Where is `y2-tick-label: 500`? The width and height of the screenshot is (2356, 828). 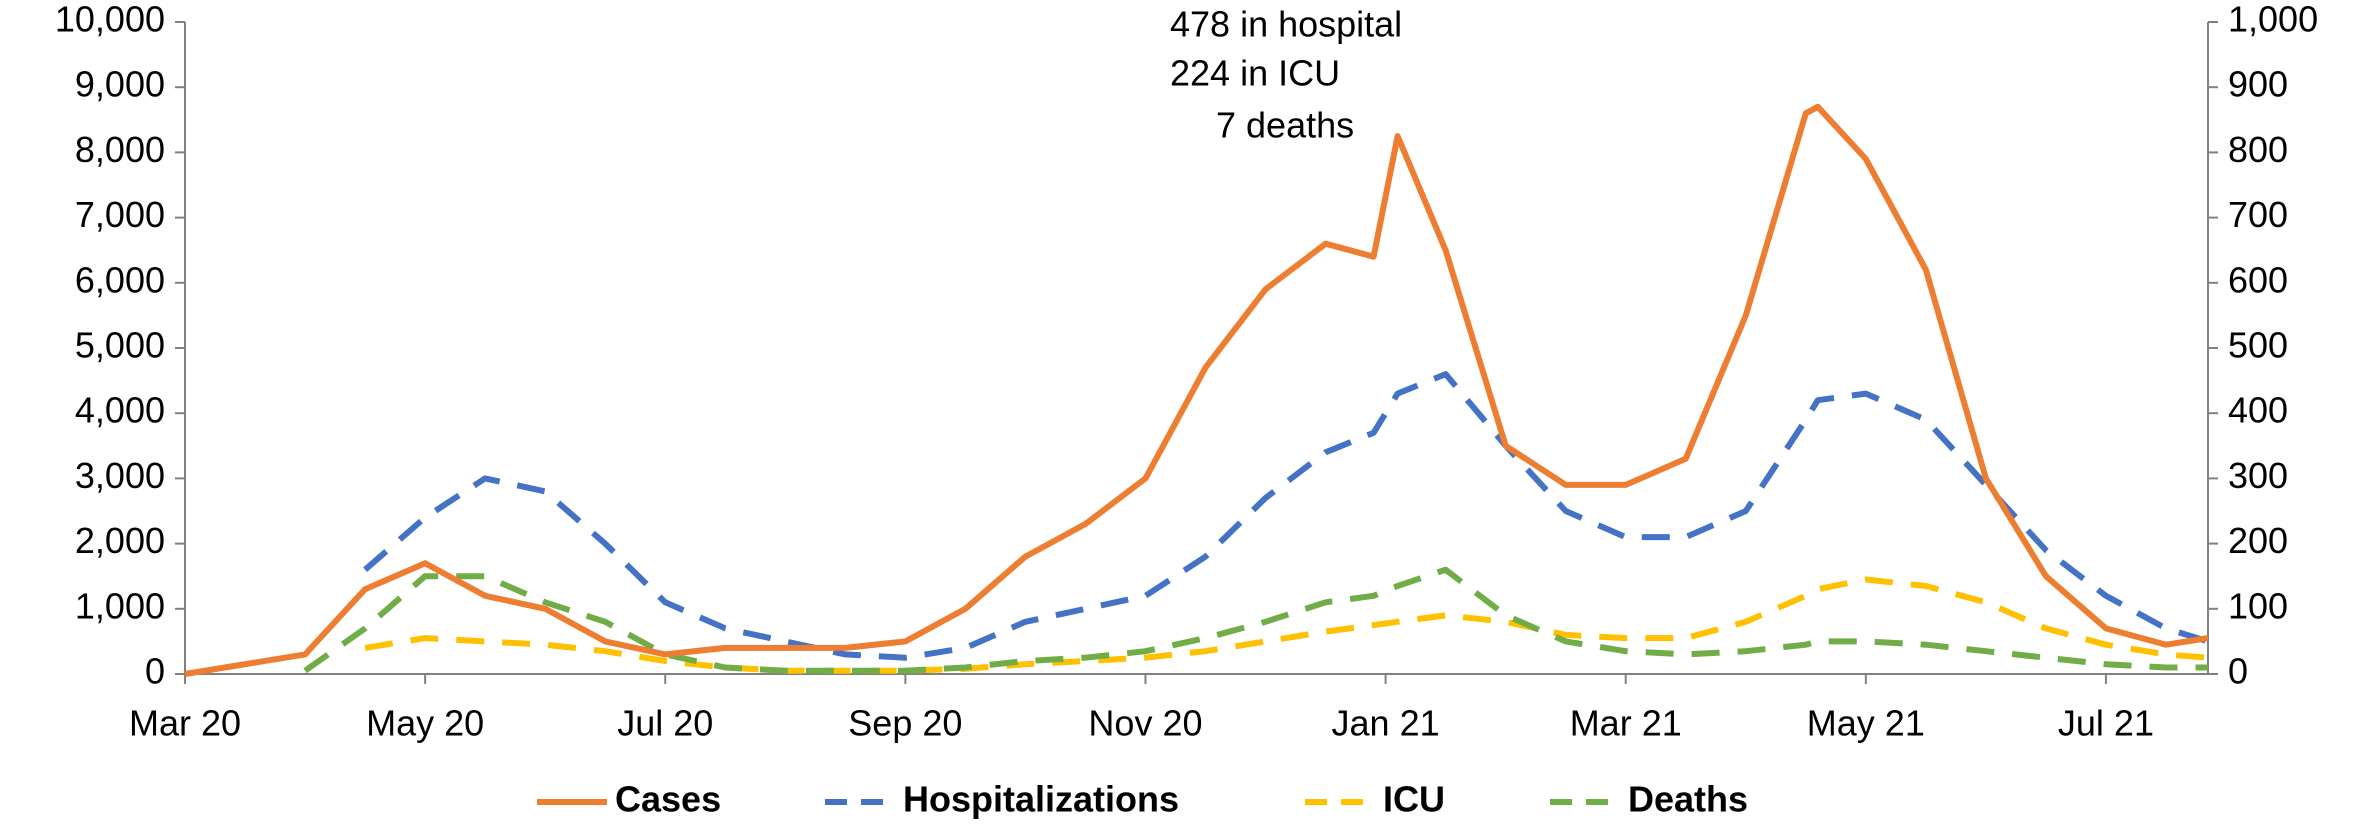
y2-tick-label: 500 is located at coordinates (2258, 345).